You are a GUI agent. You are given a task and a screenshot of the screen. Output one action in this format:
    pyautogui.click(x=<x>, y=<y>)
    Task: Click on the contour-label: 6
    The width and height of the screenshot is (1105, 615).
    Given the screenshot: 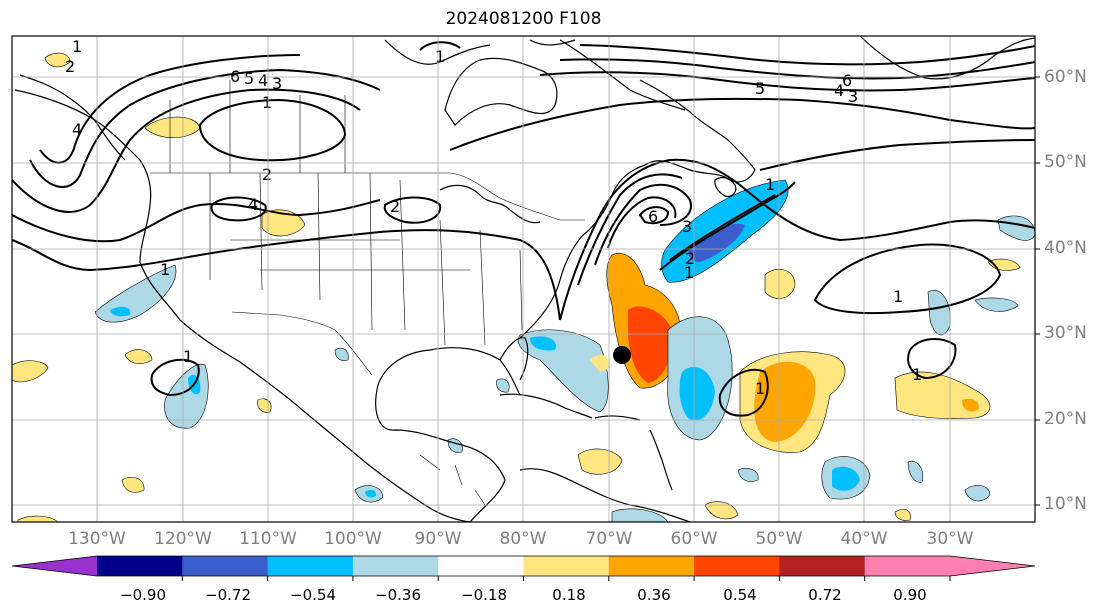 What is the action you would take?
    pyautogui.click(x=847, y=80)
    